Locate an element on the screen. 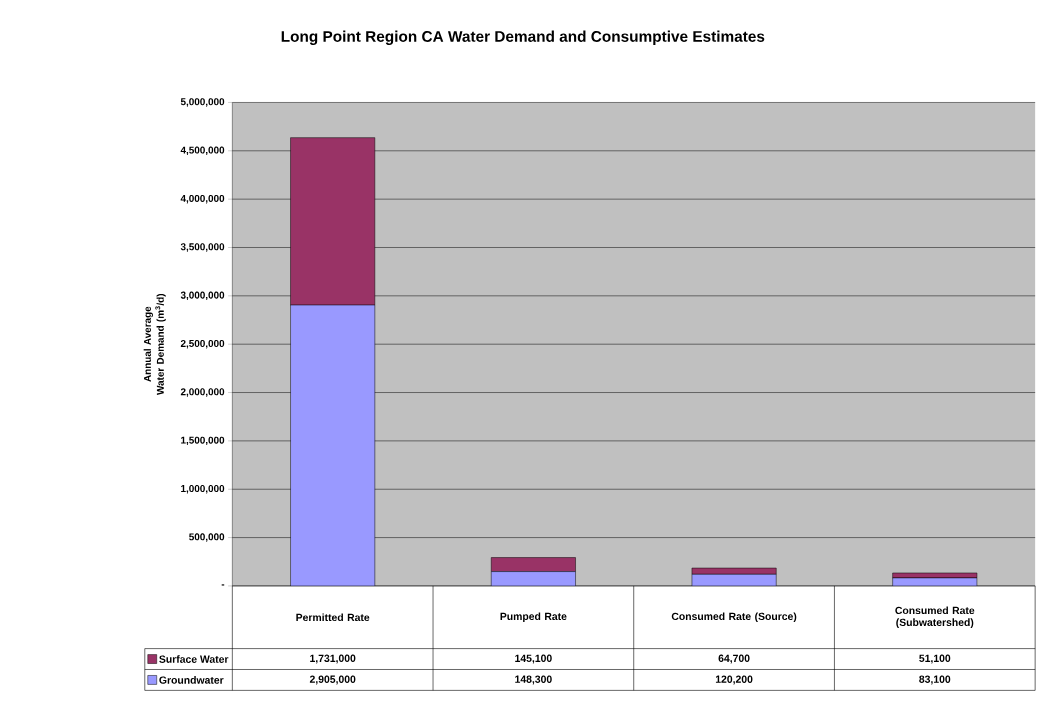 The image size is (1060, 701). data-label: 2,905,000 is located at coordinates (332, 680).